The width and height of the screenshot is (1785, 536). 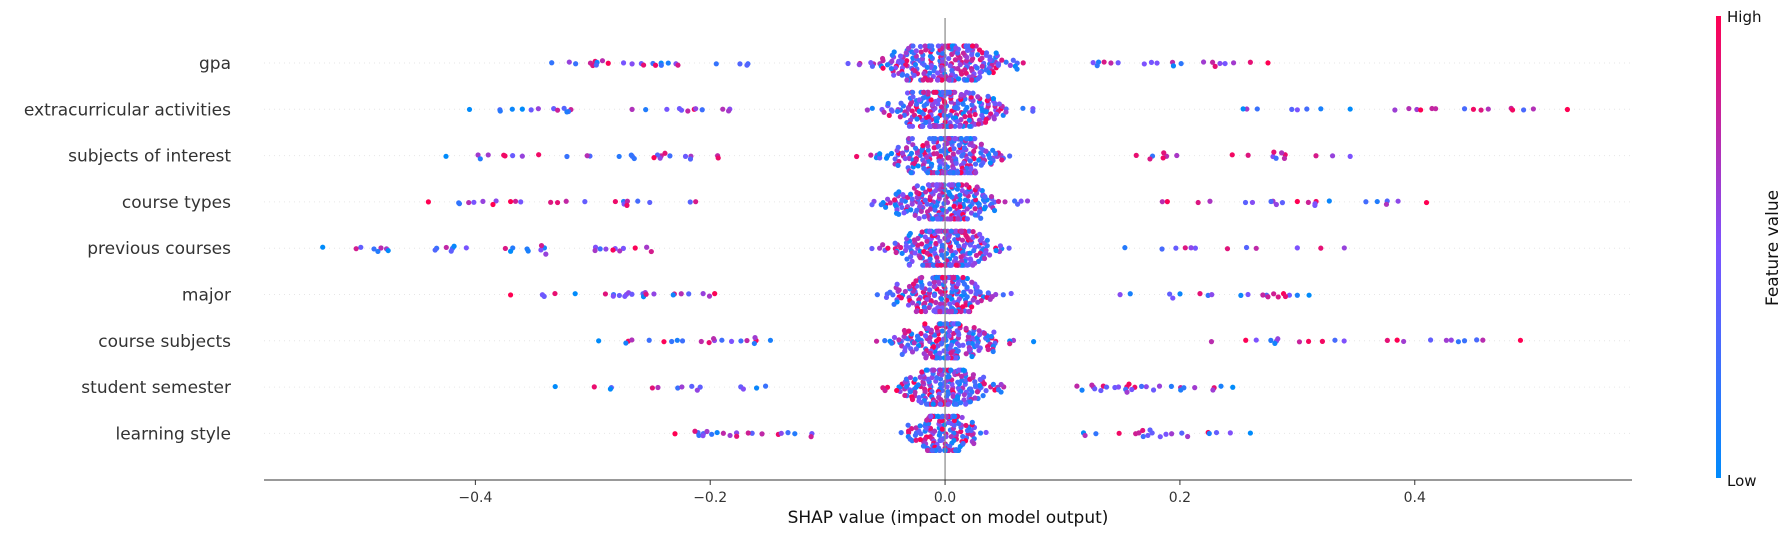 What do you see at coordinates (1415, 498) in the screenshot?
I see `x-tick-label: 0.4` at bounding box center [1415, 498].